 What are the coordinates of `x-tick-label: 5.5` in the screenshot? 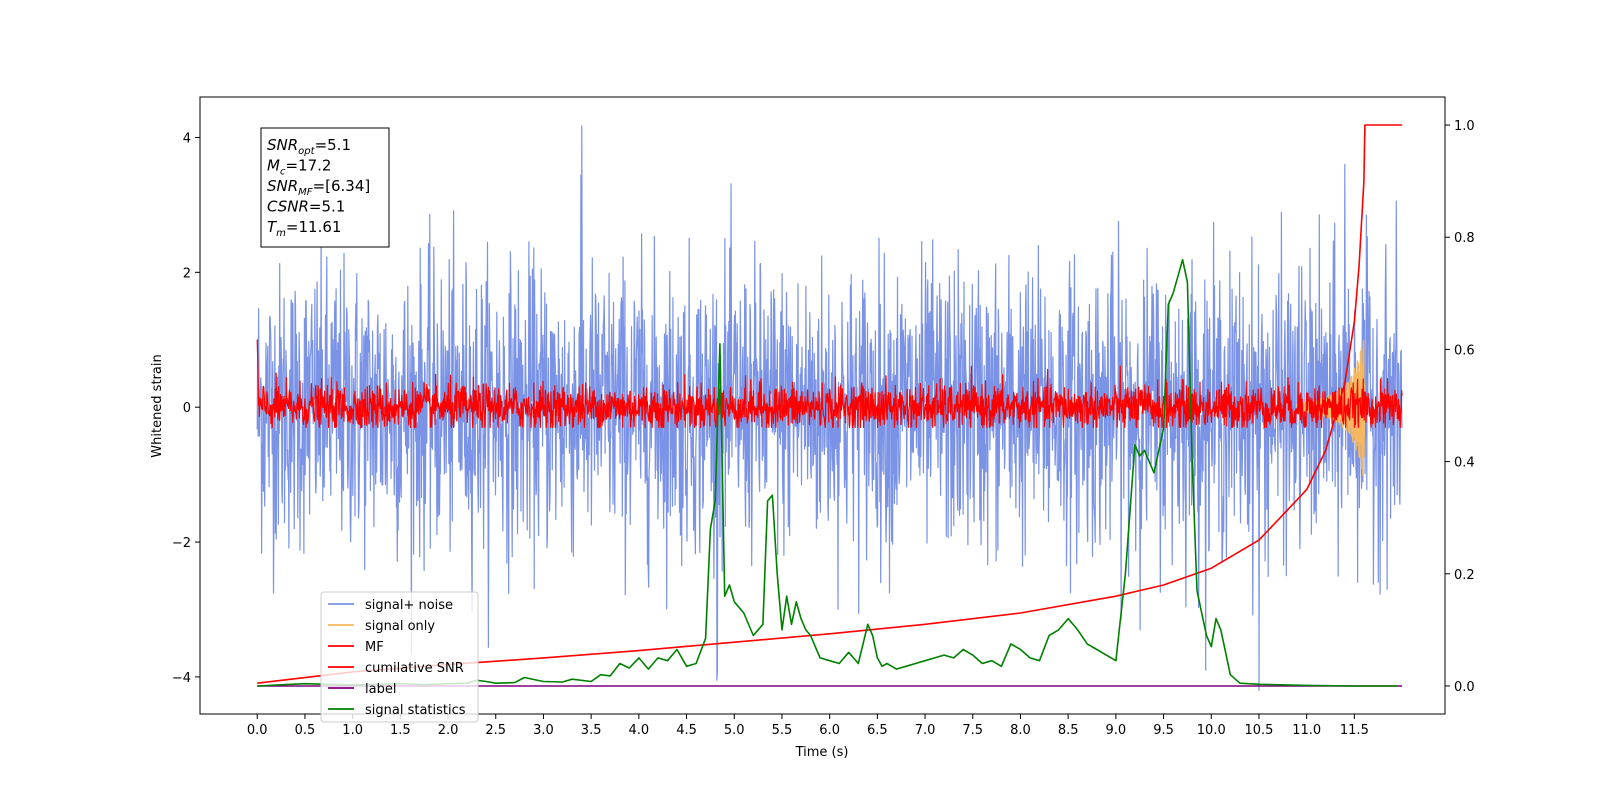 It's located at (782, 730).